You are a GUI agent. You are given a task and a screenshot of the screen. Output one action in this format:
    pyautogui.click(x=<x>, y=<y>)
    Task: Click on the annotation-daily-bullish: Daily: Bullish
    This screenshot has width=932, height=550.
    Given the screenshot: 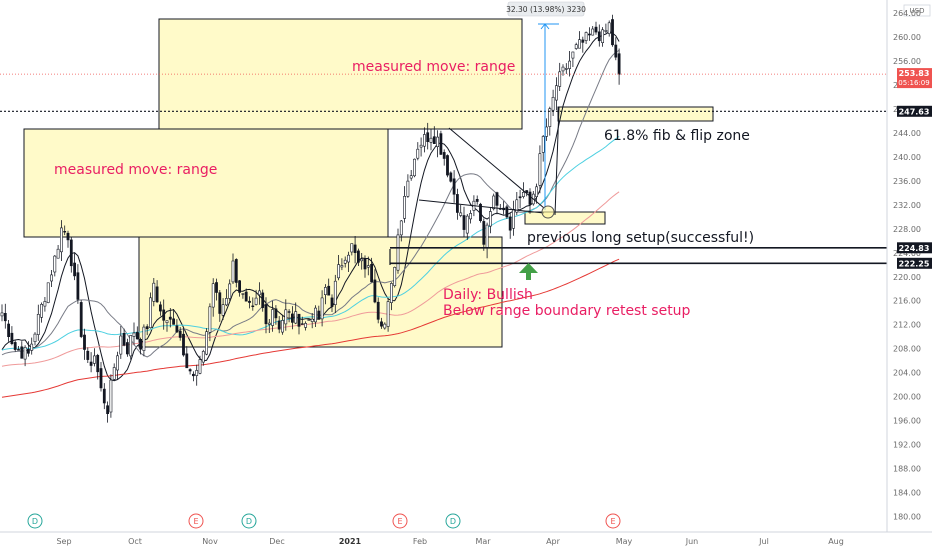 What is the action you would take?
    pyautogui.click(x=488, y=295)
    